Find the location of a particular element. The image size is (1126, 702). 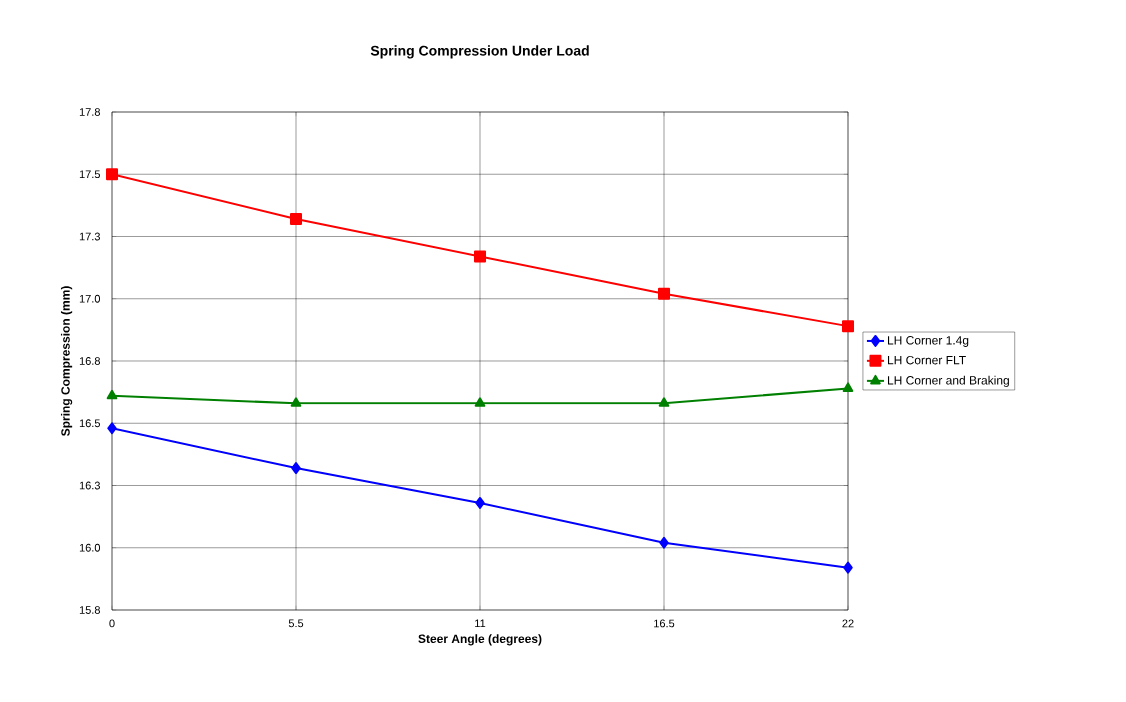

x-axis-title: Steer Angle (degrees) is located at coordinates (480, 640).